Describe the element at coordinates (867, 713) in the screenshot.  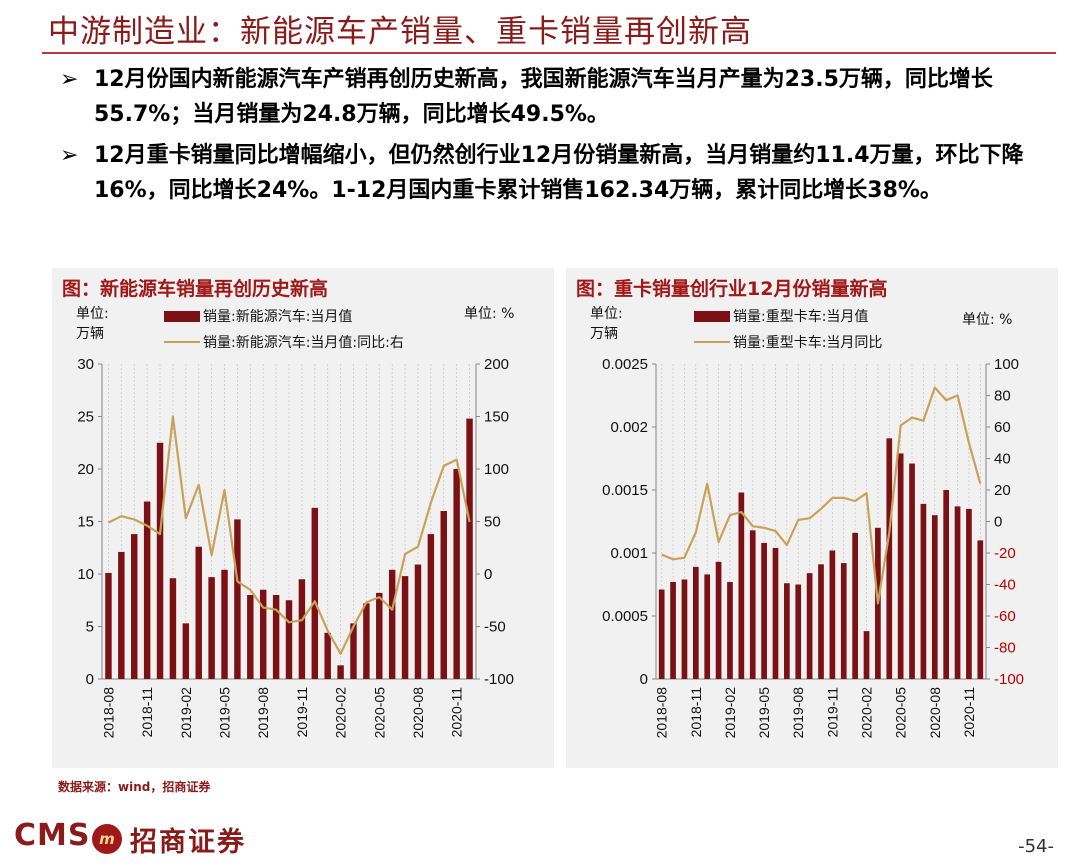
I see `x-tick-label: 2020-02` at that location.